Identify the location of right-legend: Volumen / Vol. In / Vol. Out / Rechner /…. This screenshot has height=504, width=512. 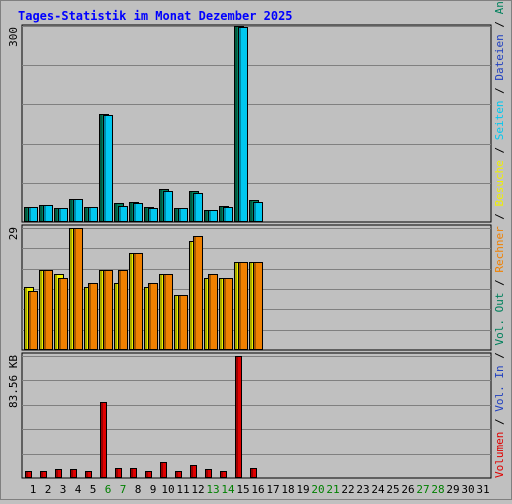
(499, 239).